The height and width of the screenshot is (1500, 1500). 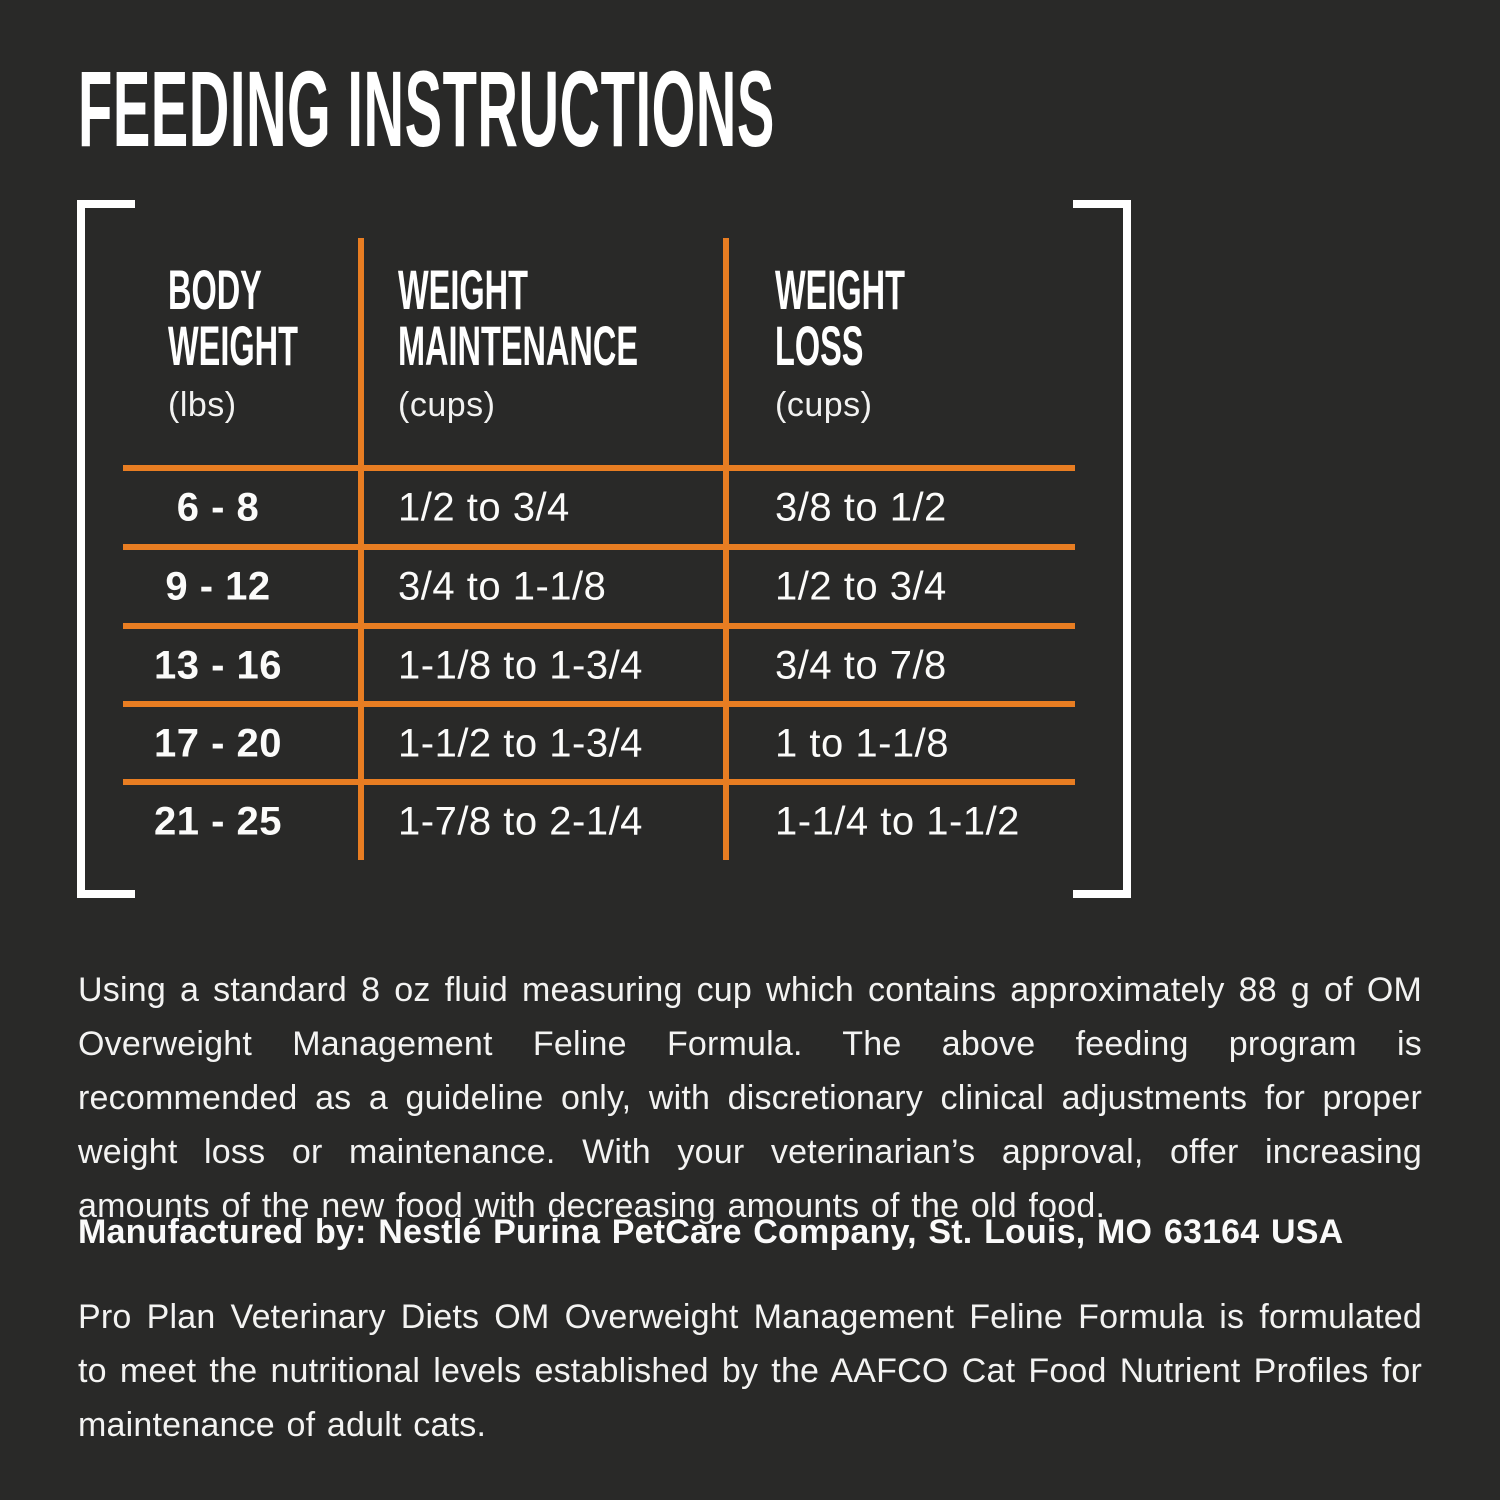 I want to click on table-row: 13 - 16 1-1/8 to 1-3/4 3/4 to 7/8, so click(x=600, y=665).